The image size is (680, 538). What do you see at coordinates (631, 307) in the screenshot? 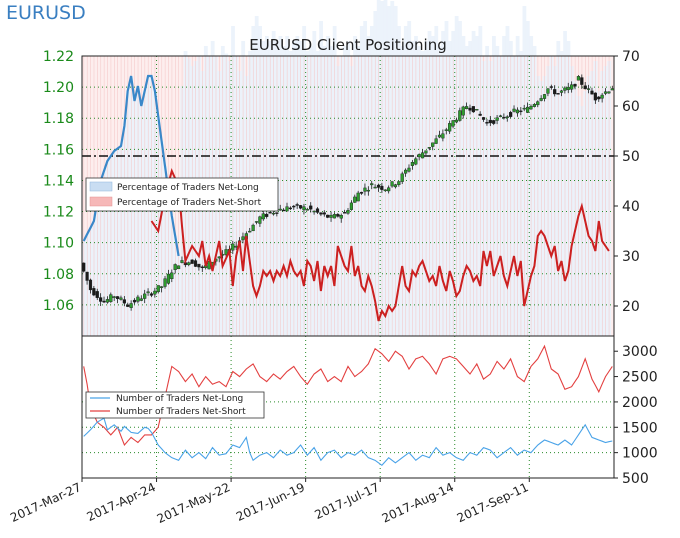
I see `y-right-tick-label: 20` at bounding box center [631, 307].